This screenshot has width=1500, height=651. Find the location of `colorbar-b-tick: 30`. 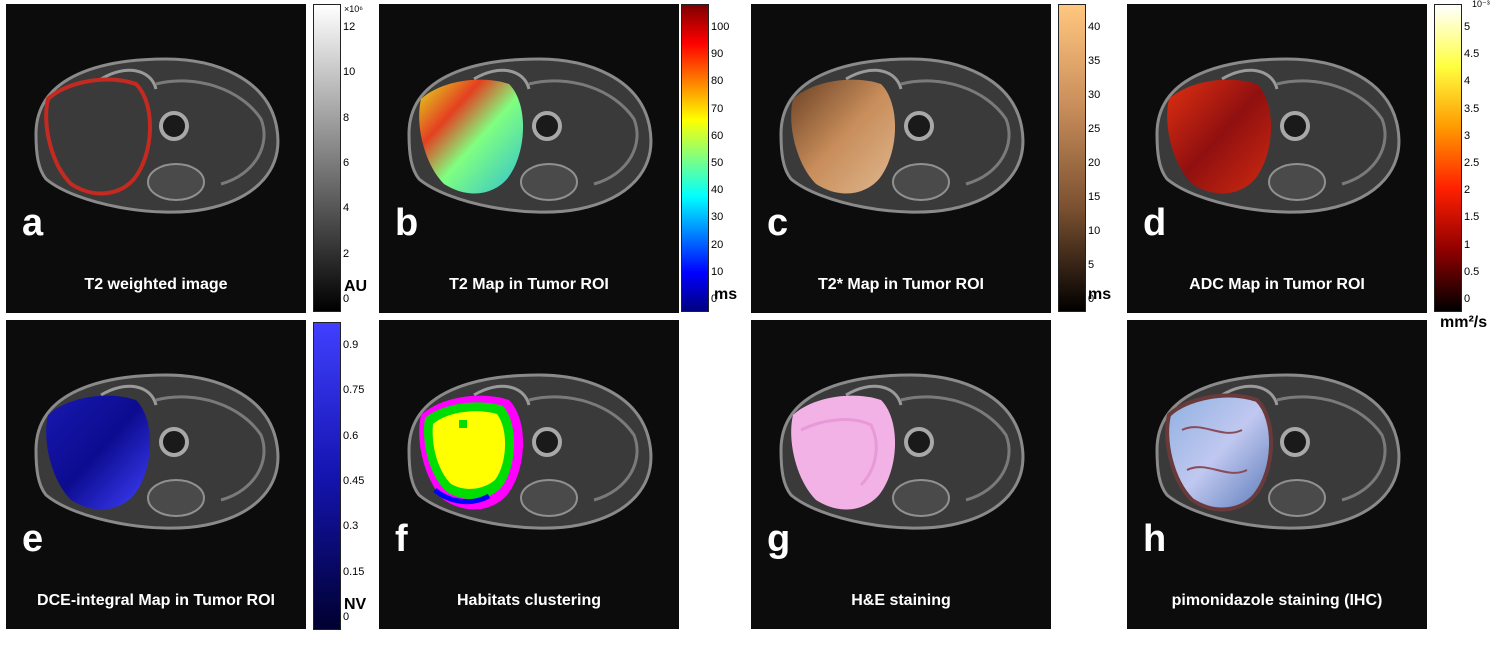

colorbar-b-tick: 30 is located at coordinates (717, 217).